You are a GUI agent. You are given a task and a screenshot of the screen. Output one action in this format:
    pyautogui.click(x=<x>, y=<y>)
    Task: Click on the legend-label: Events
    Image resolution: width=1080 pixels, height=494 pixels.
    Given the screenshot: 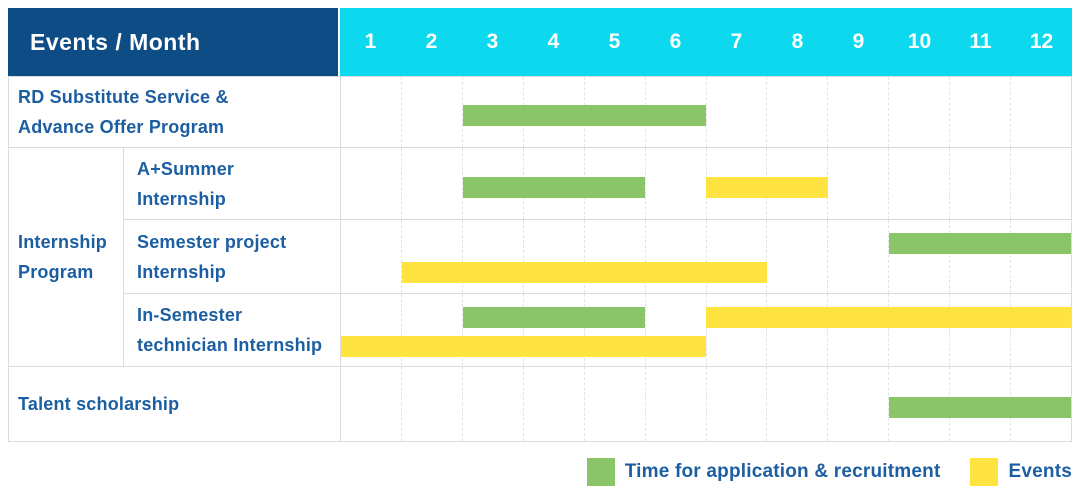 What is the action you would take?
    pyautogui.click(x=1040, y=471)
    